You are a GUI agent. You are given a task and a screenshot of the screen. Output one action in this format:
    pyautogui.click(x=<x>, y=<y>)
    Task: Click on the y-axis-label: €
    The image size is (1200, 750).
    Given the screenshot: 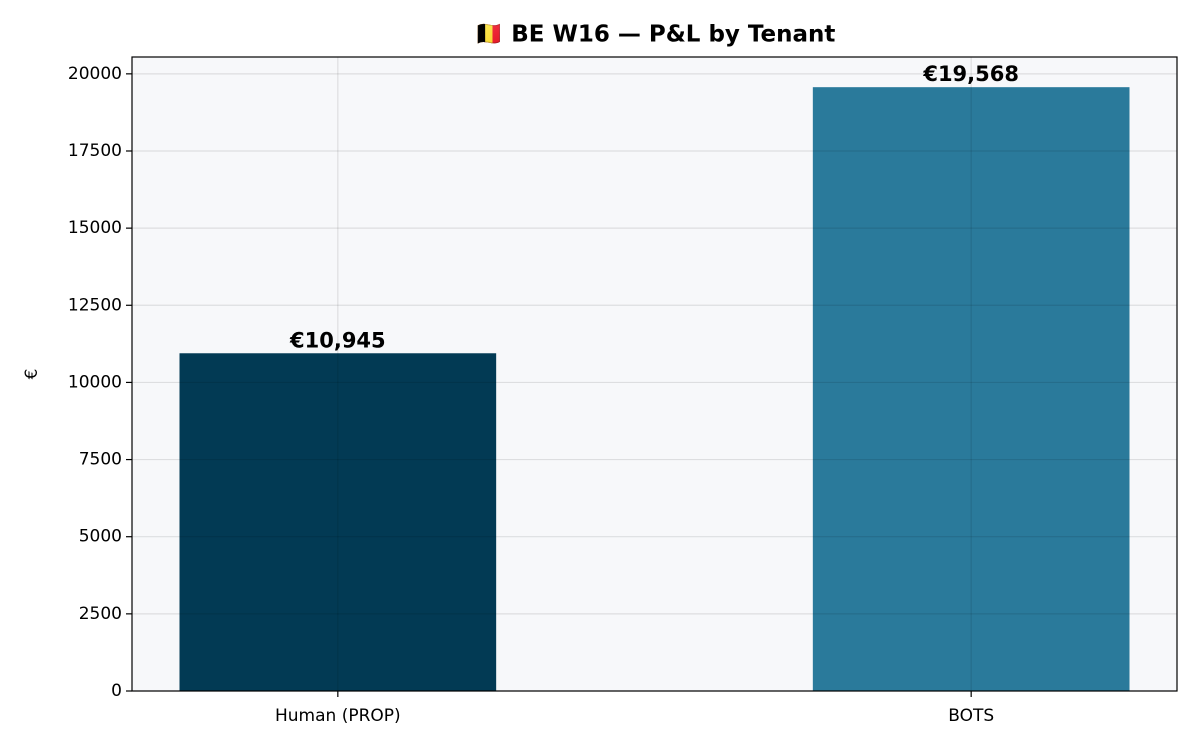 What is the action you would take?
    pyautogui.click(x=32, y=374)
    